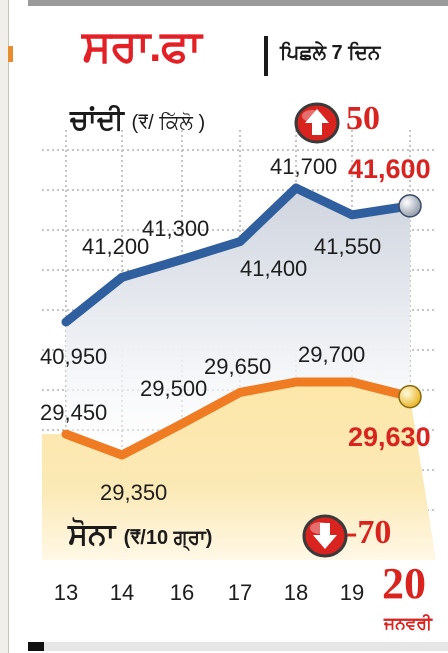  What do you see at coordinates (410, 206) in the screenshot?
I see `silver-end-marker` at bounding box center [410, 206].